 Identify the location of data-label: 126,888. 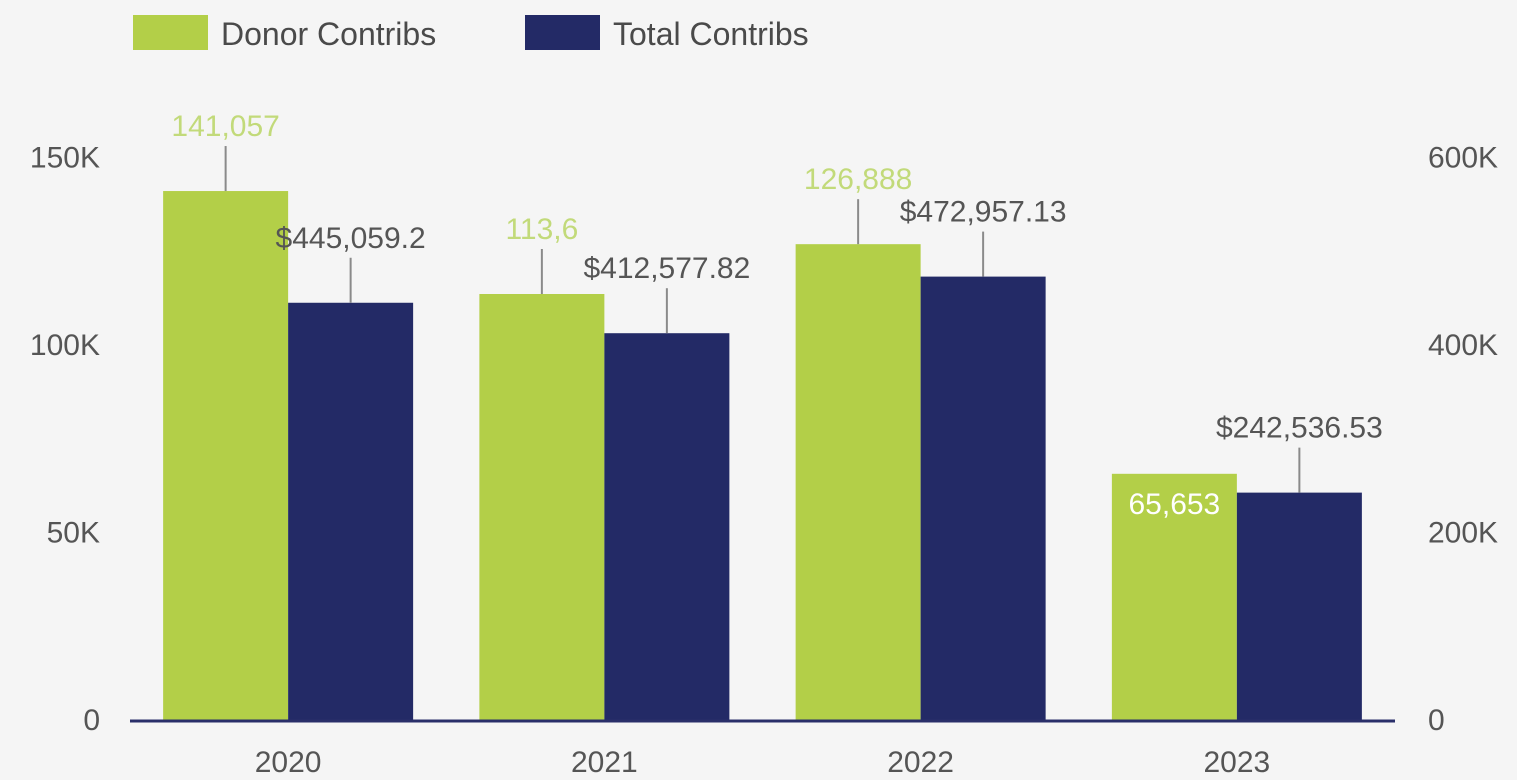
(858, 179).